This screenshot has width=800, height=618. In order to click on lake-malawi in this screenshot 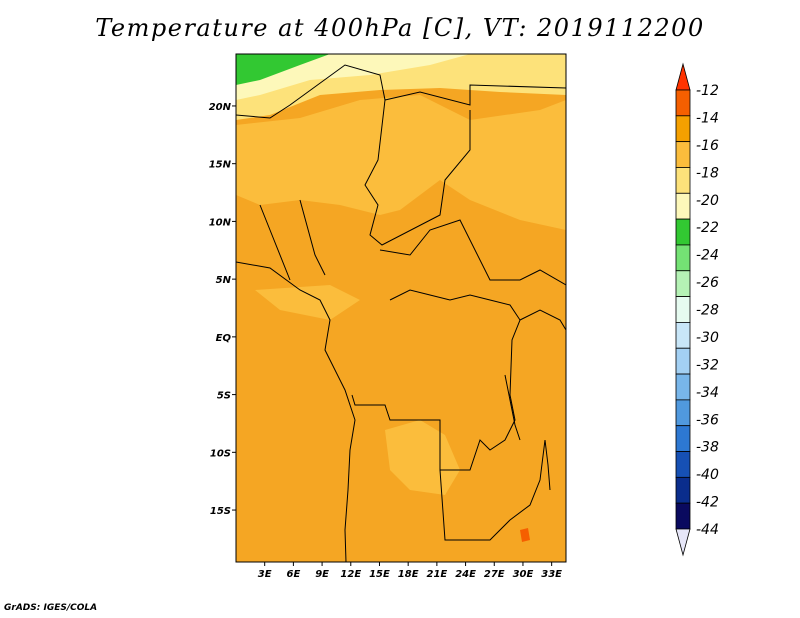, I will do `click(547, 465)`.